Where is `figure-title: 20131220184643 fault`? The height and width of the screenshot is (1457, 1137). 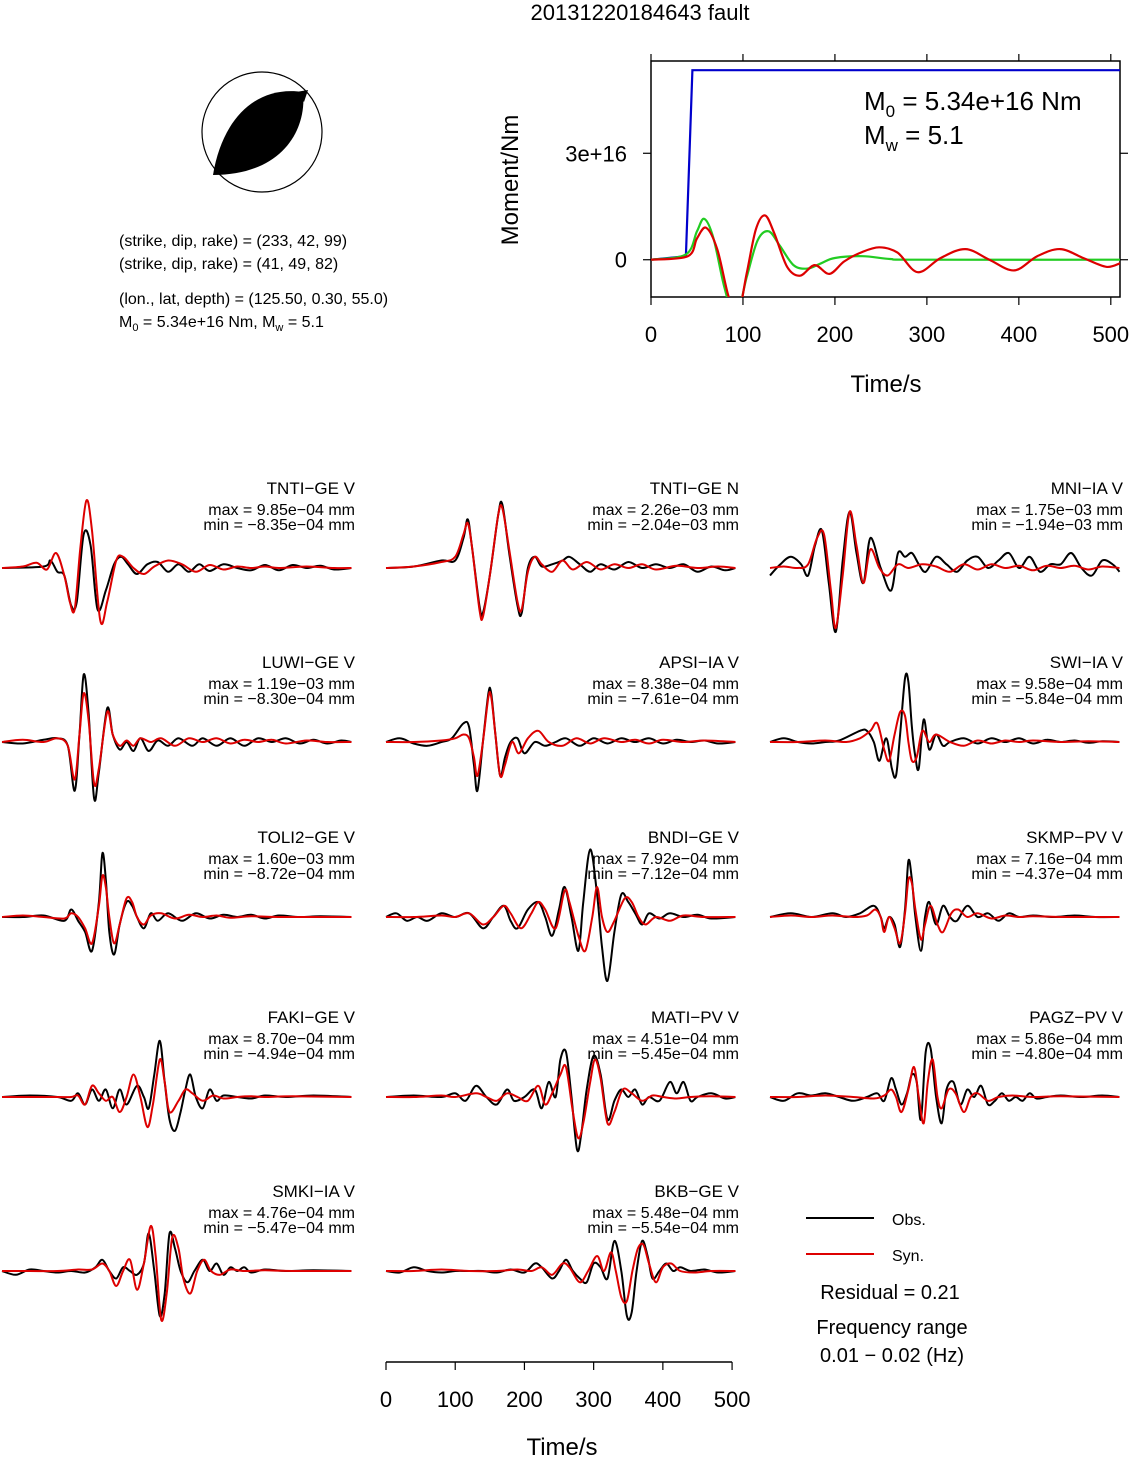
figure-title: 20131220184643 fault is located at coordinates (640, 12).